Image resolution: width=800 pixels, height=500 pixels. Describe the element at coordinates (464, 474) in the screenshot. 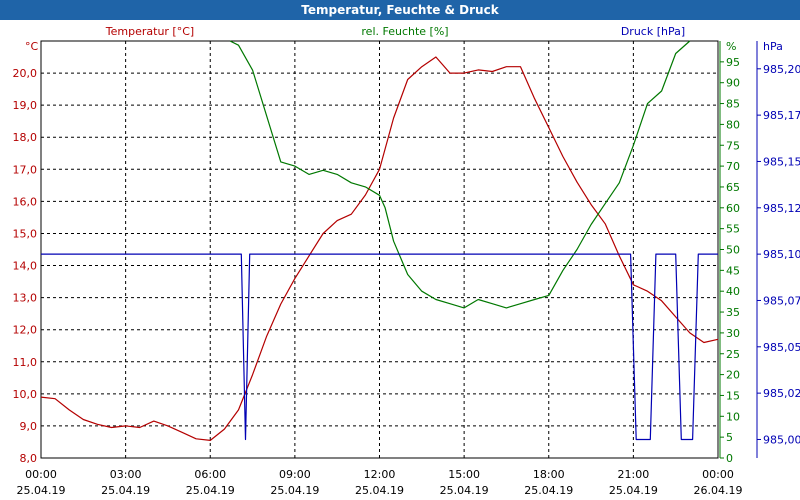

I see `x-tick-time-label: 15:00` at that location.